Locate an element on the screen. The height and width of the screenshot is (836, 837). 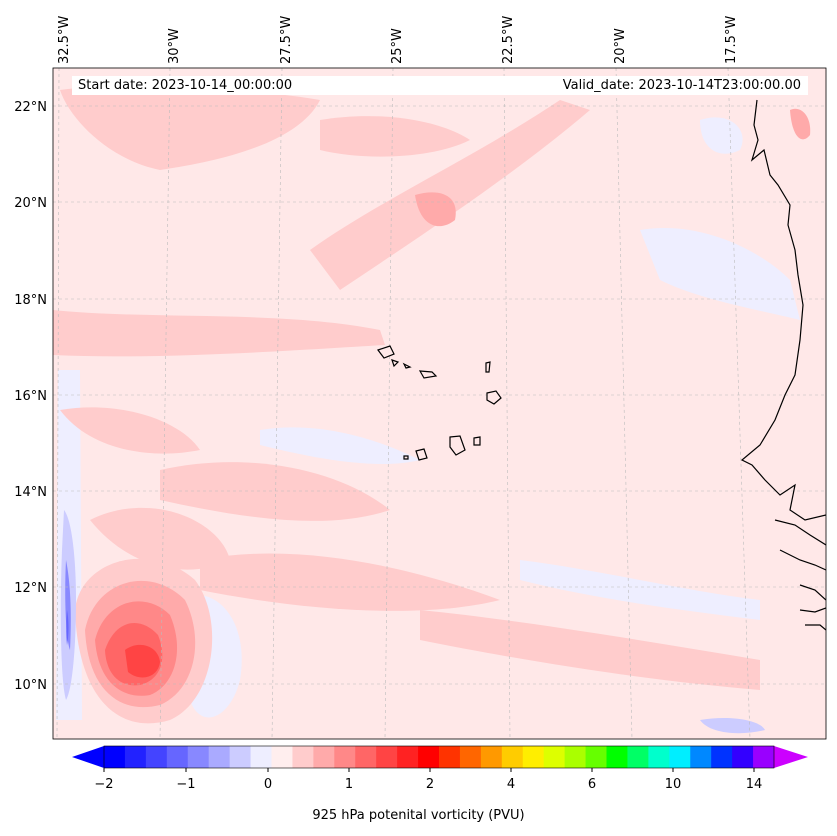
colorbar-tick-label: 4 is located at coordinates (511, 784).